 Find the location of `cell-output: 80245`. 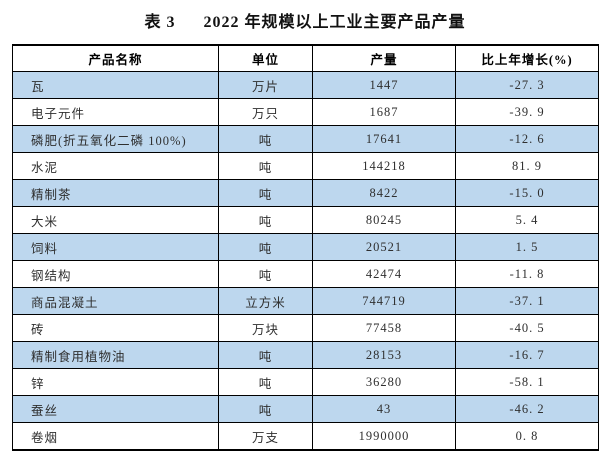

cell-output: 80245 is located at coordinates (384, 220).